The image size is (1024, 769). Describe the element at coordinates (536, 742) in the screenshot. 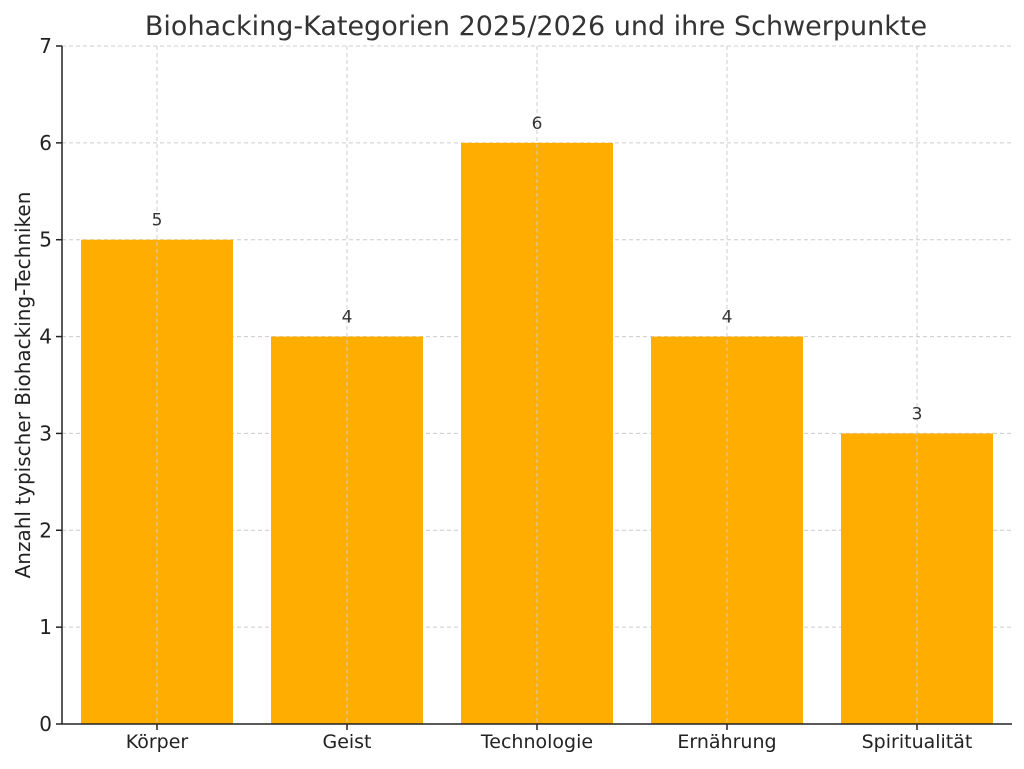

I see `x-tick-label: Technologie` at that location.